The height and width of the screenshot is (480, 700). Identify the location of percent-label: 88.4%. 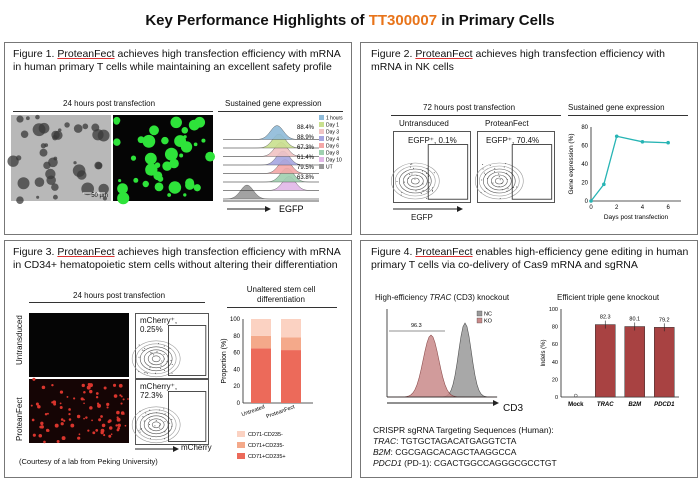
(306, 128).